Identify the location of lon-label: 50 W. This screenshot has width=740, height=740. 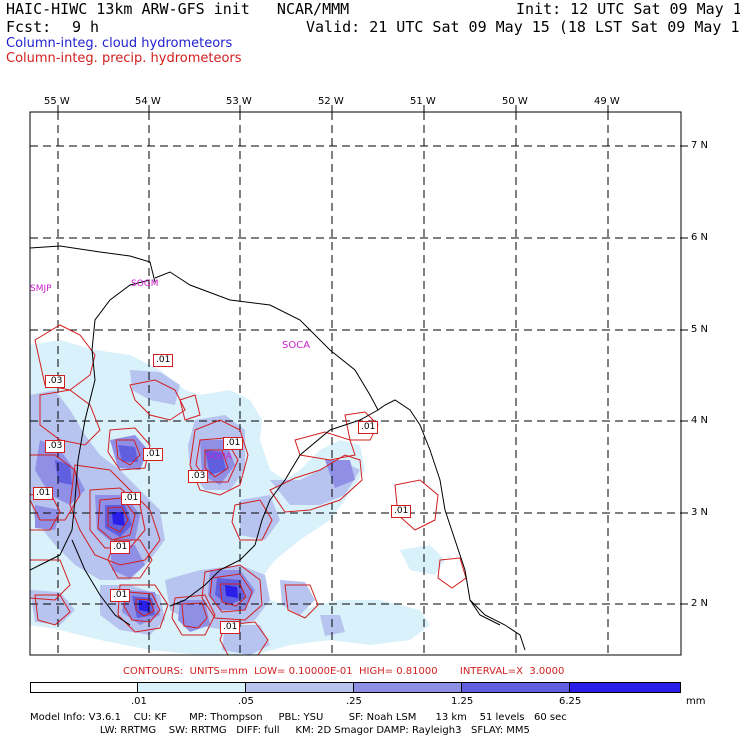
(515, 101).